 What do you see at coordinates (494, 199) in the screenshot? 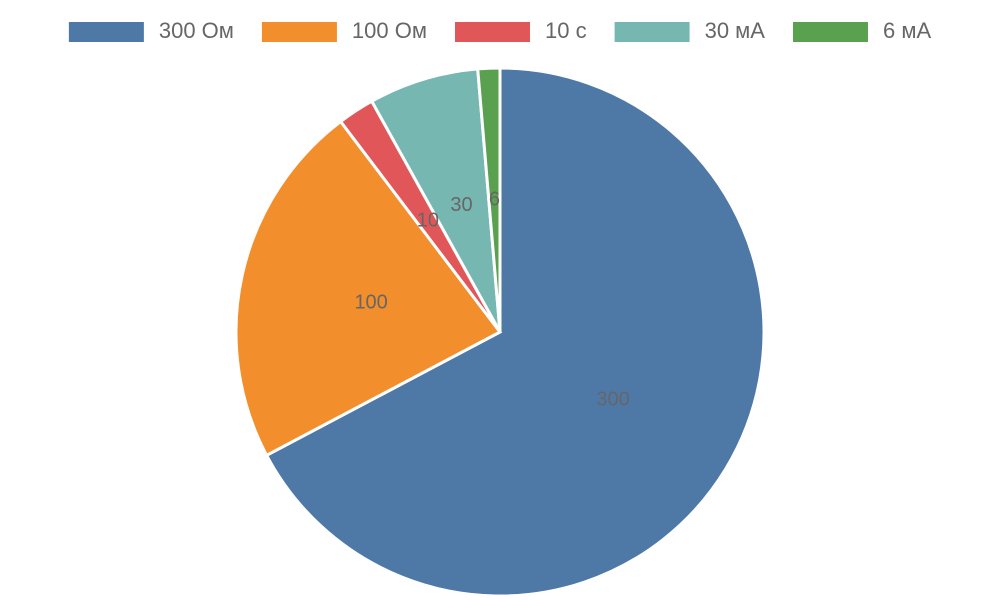
I see `slice-label: 6` at bounding box center [494, 199].